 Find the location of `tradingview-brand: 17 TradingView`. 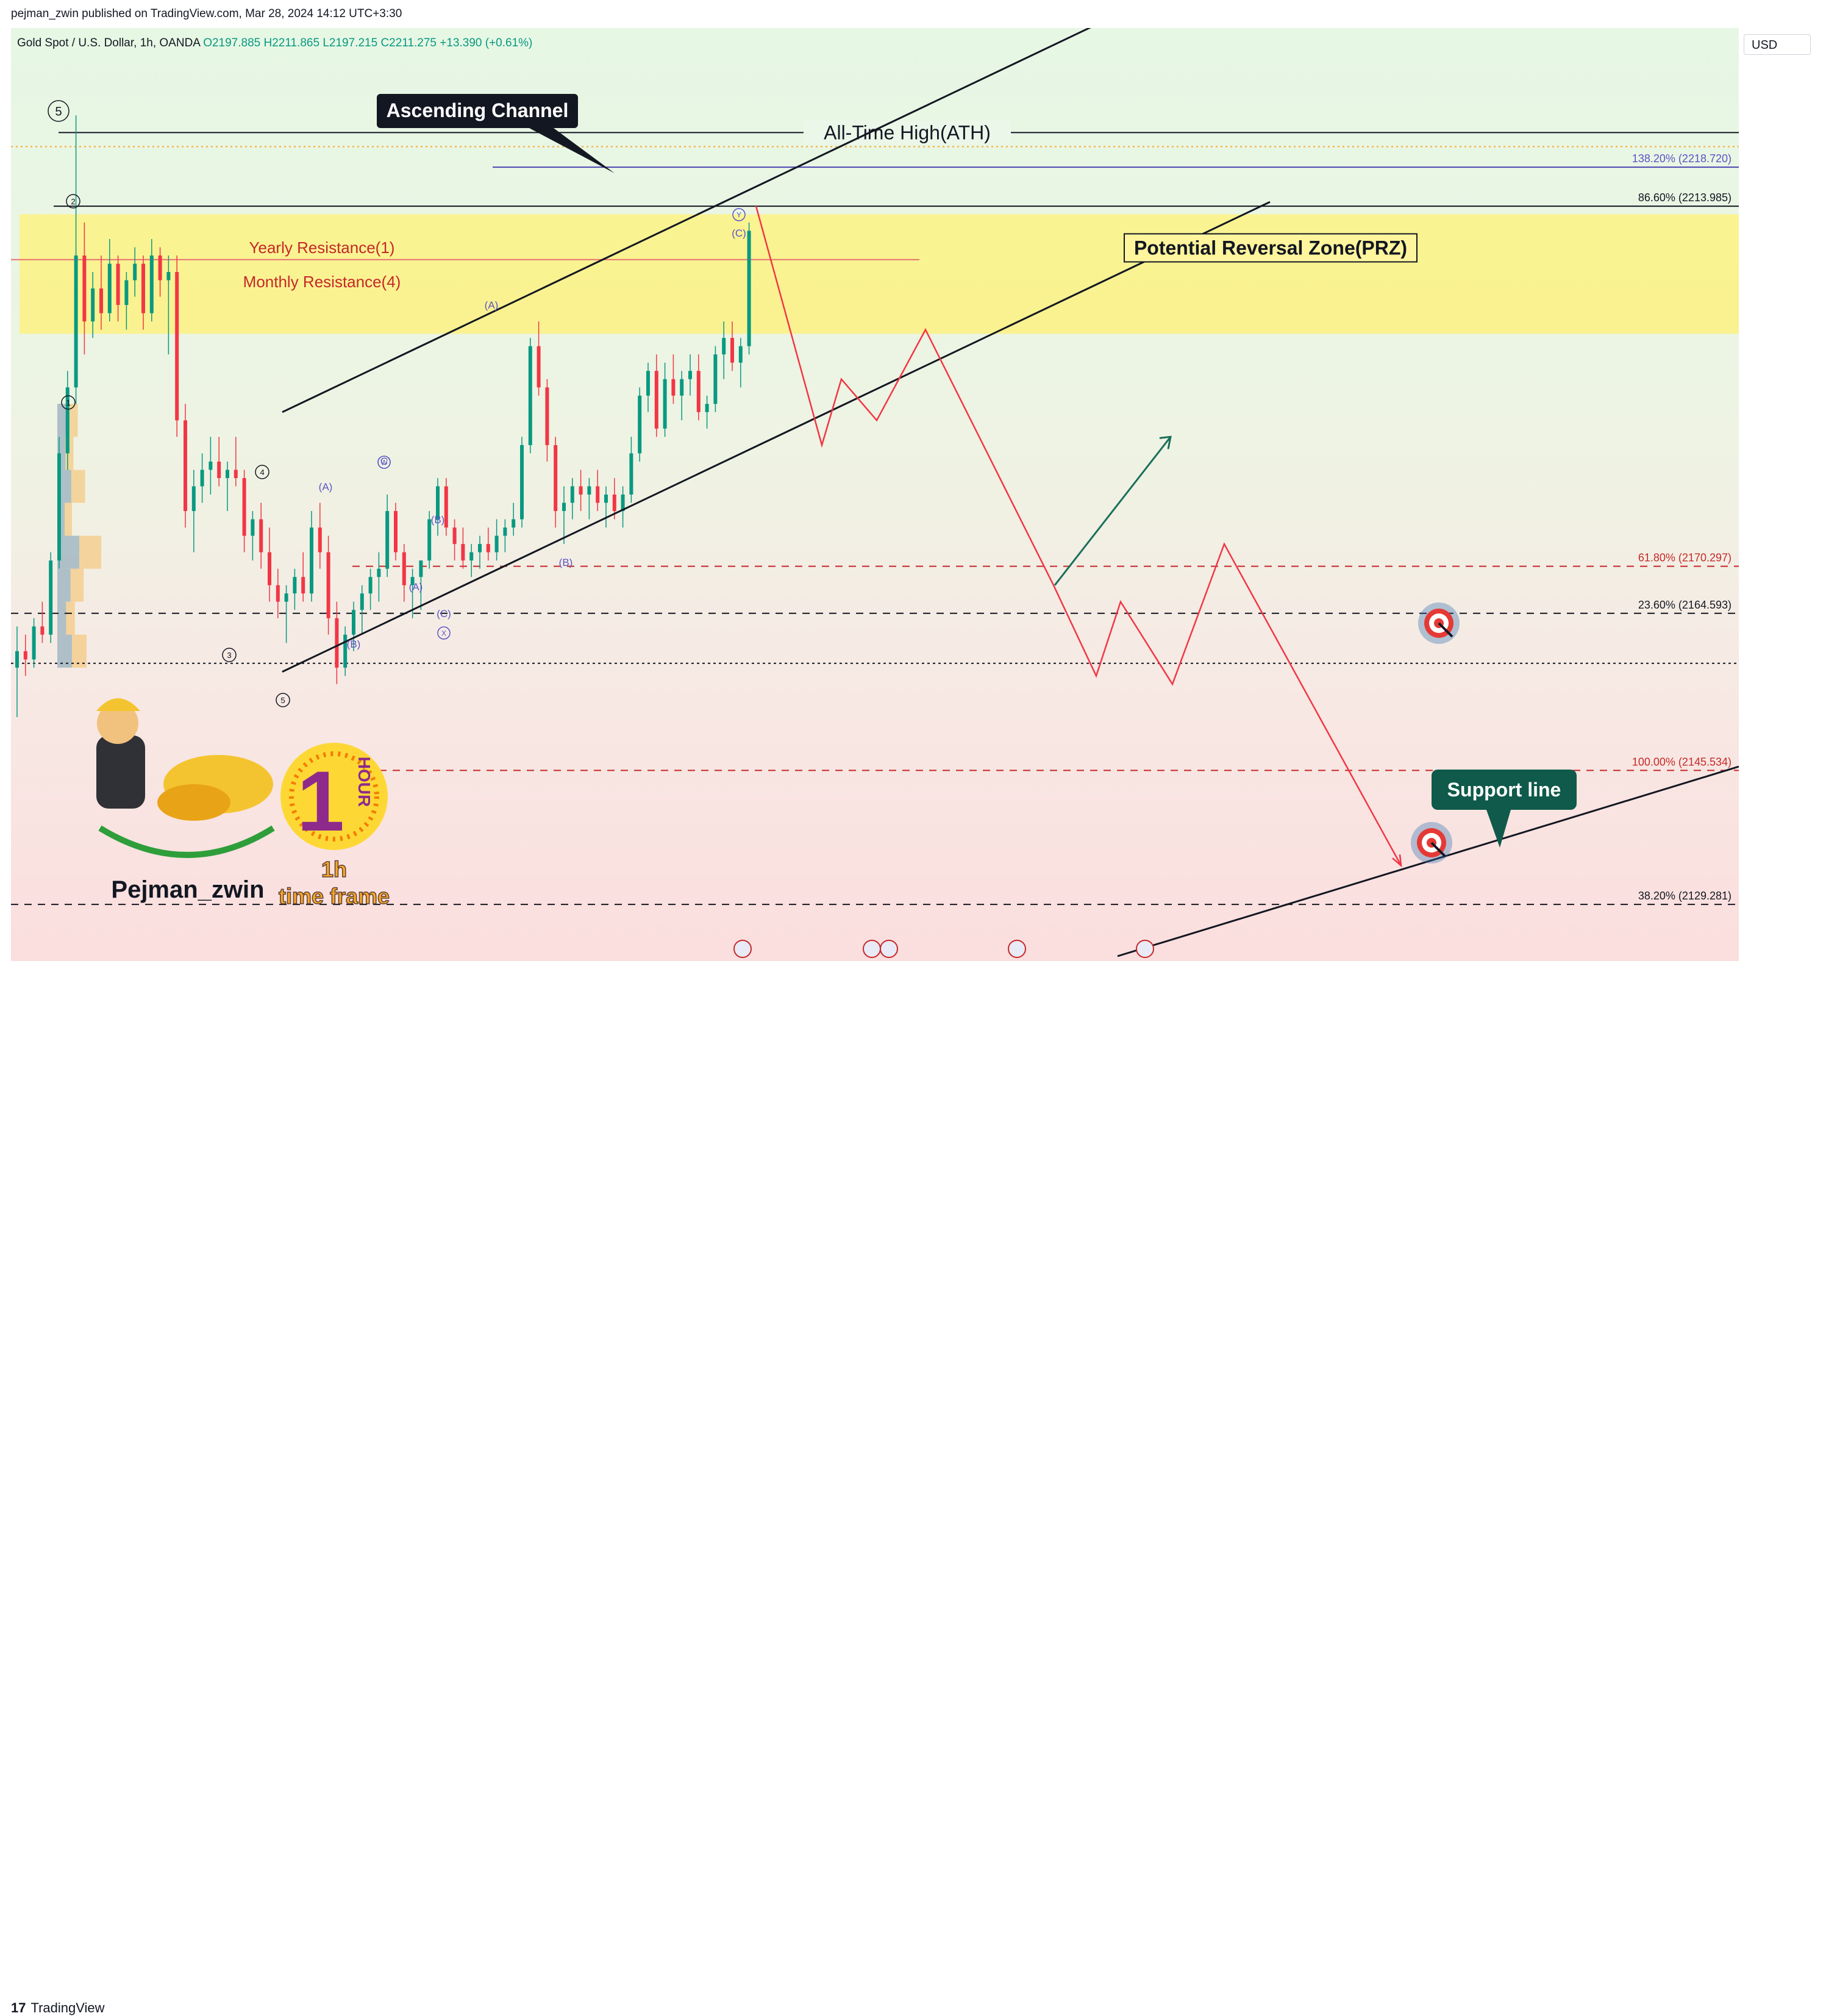

tradingview-brand: 17 TradingView is located at coordinates (58, 2008).